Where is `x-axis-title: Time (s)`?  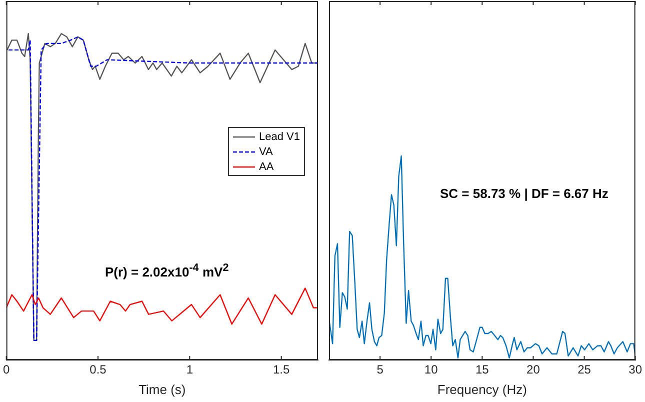
x-axis-title: Time (s) is located at coordinates (162, 389).